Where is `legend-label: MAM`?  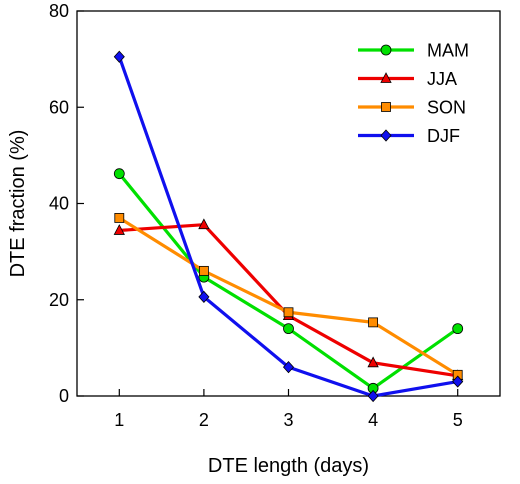 legend-label: MAM is located at coordinates (448, 51).